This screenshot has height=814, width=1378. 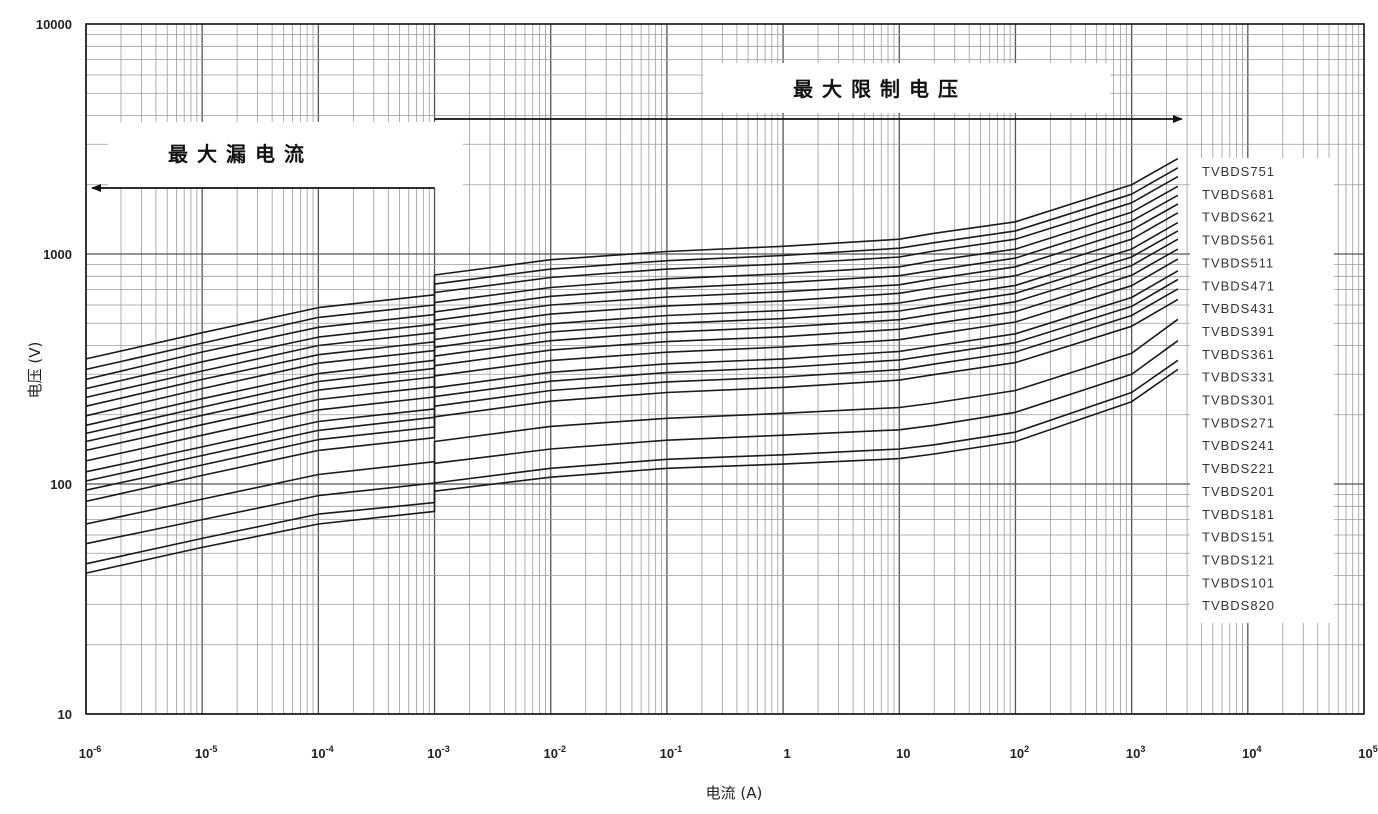 What do you see at coordinates (786, 753) in the screenshot?
I see `x-tick-label: 1` at bounding box center [786, 753].